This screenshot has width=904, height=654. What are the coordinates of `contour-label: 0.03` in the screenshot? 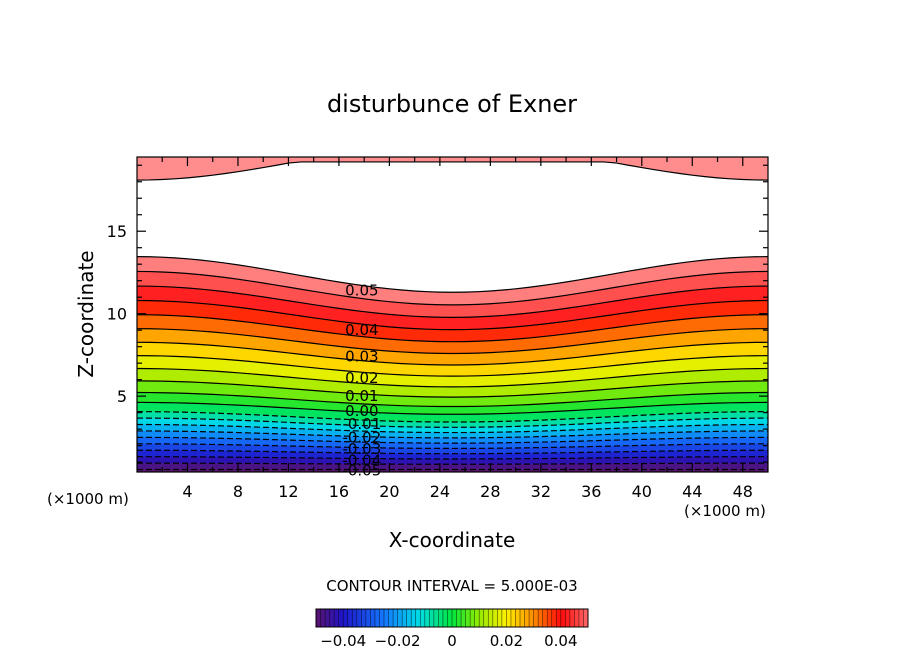 It's located at (361, 357).